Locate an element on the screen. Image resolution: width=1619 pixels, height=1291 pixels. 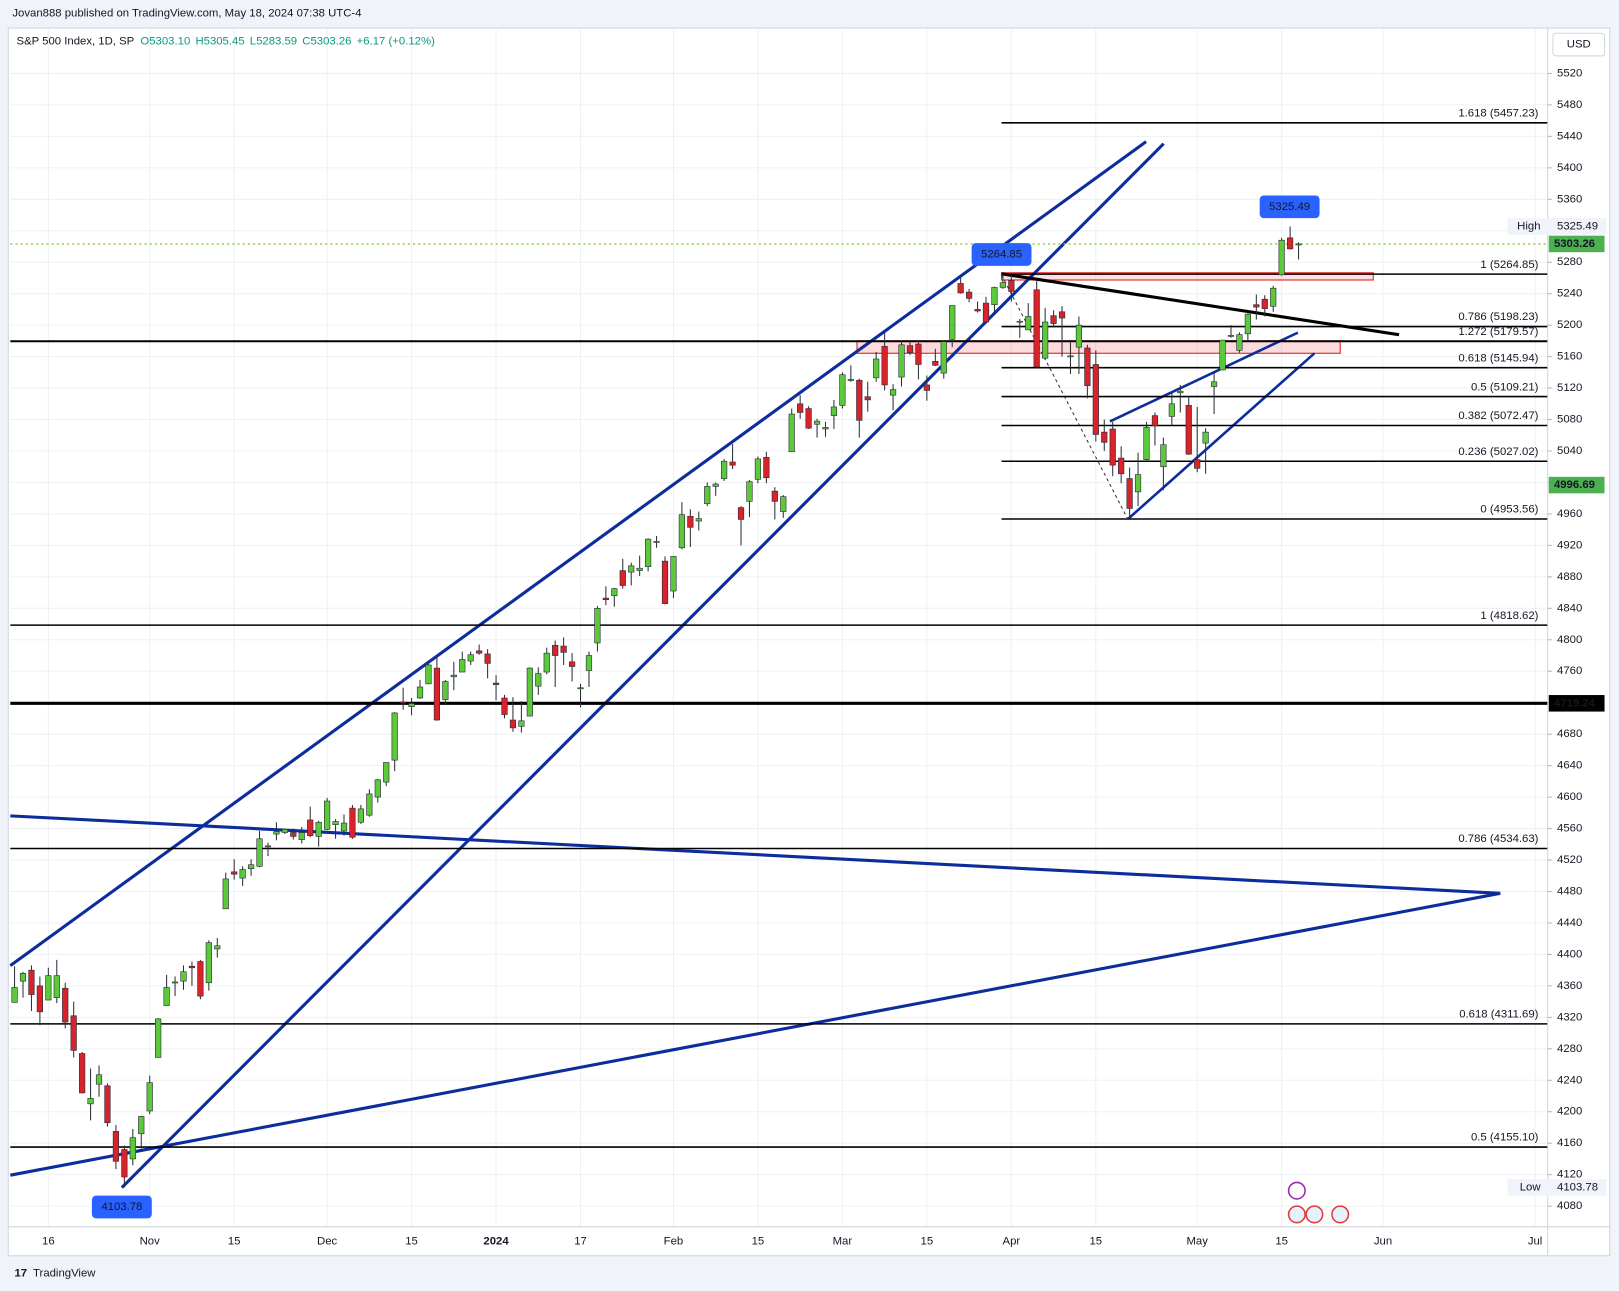
currency-button is located at coordinates (1579, 44).